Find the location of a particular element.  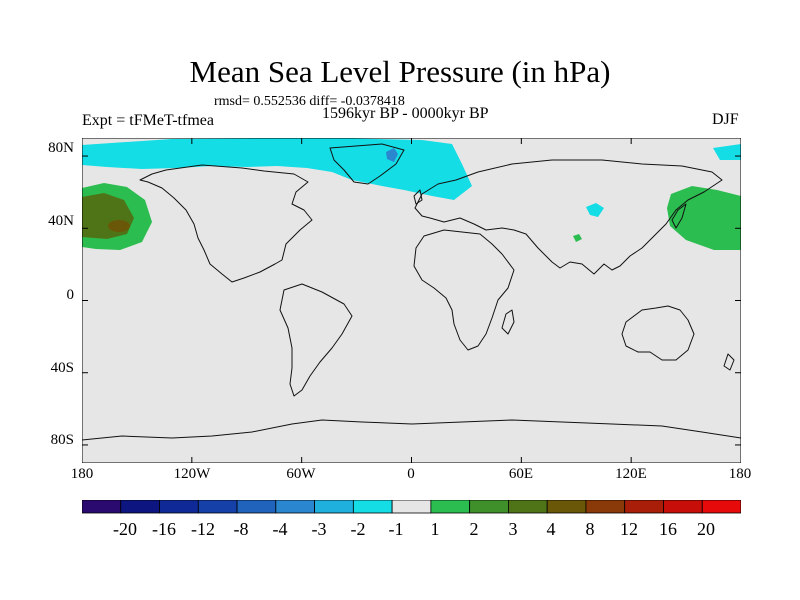

x-tick-label: 120W is located at coordinates (192, 474).